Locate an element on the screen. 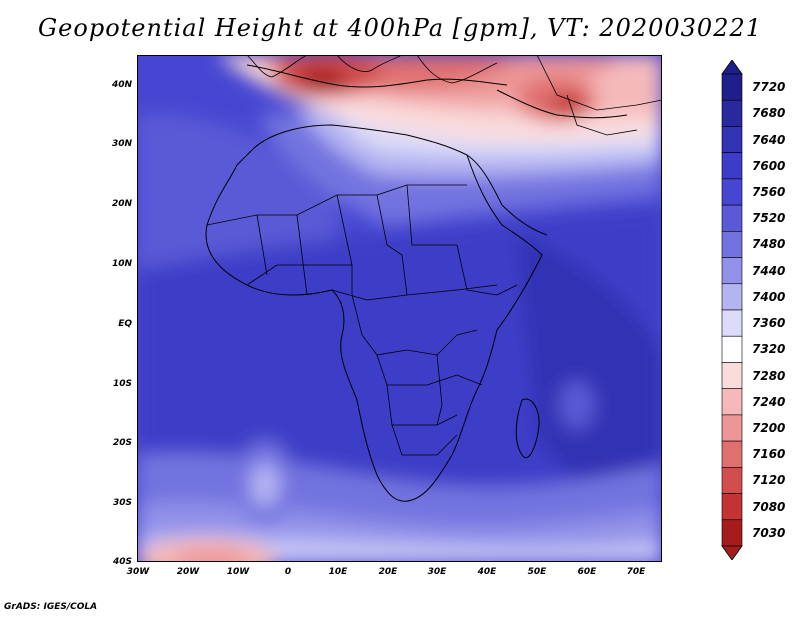 The height and width of the screenshot is (618, 800). lat-label: 30S is located at coordinates (122, 503).